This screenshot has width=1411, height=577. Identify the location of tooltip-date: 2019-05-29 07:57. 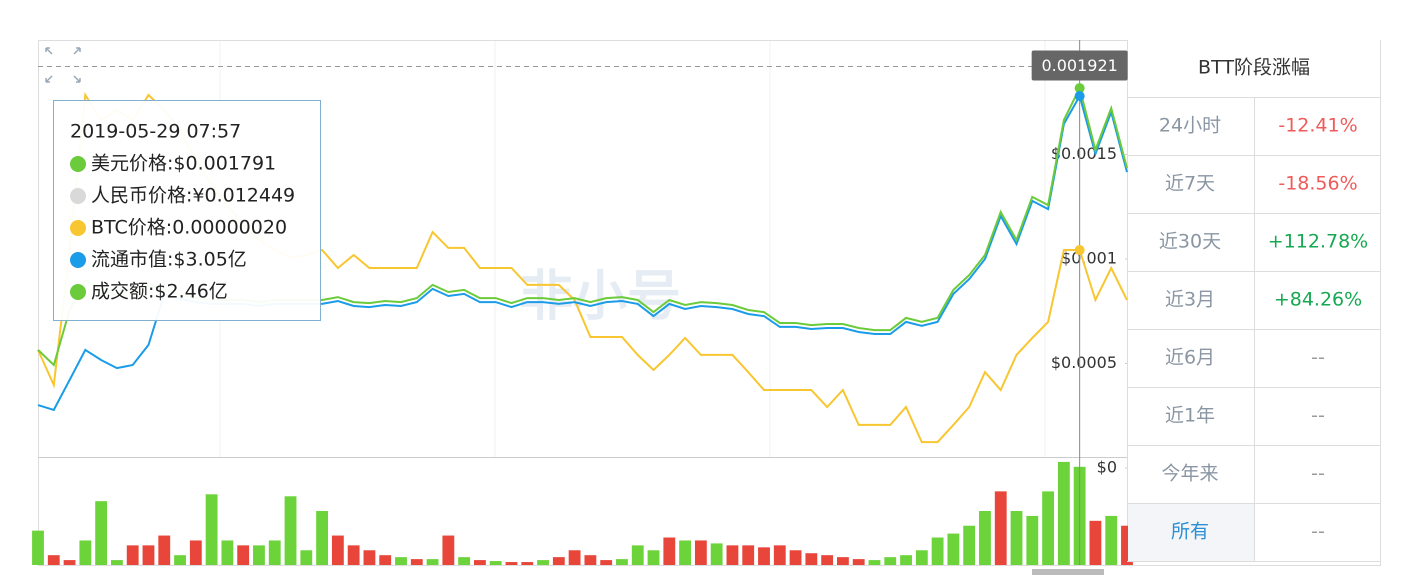
(155, 132).